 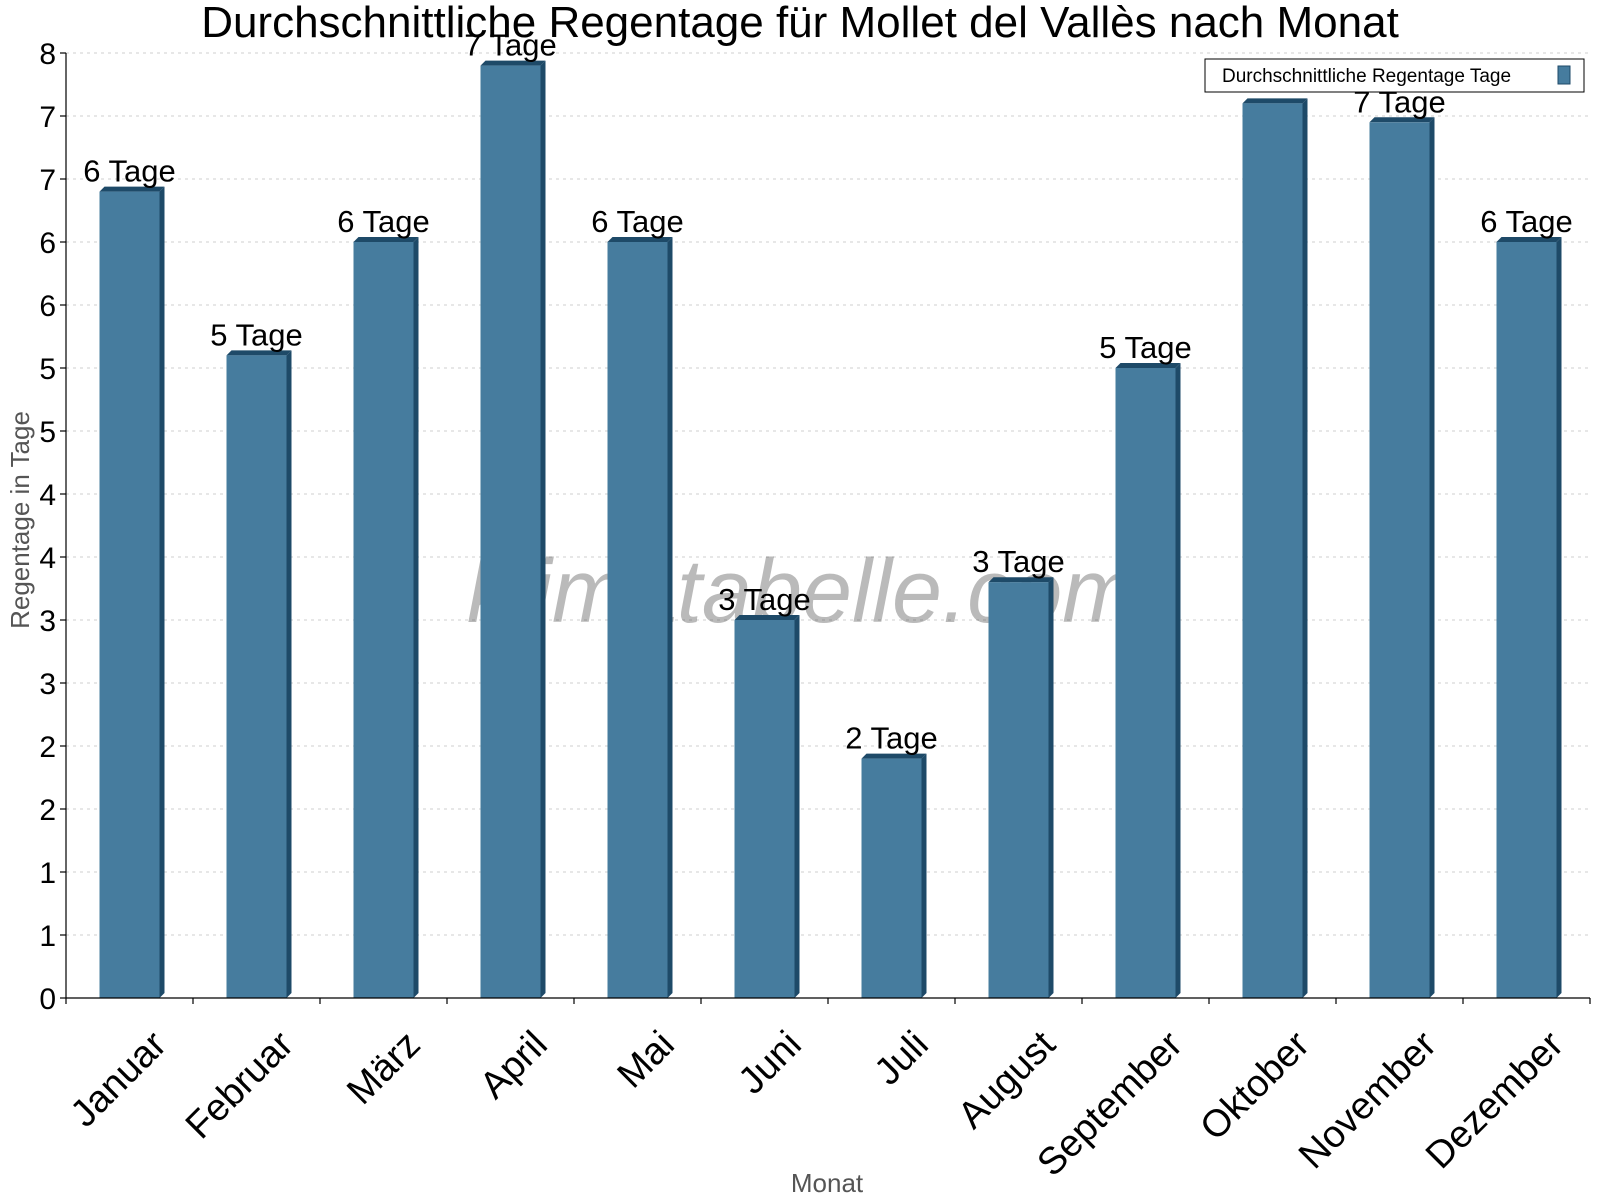 What do you see at coordinates (1368, 1100) in the screenshot?
I see `x-tick-label: November` at bounding box center [1368, 1100].